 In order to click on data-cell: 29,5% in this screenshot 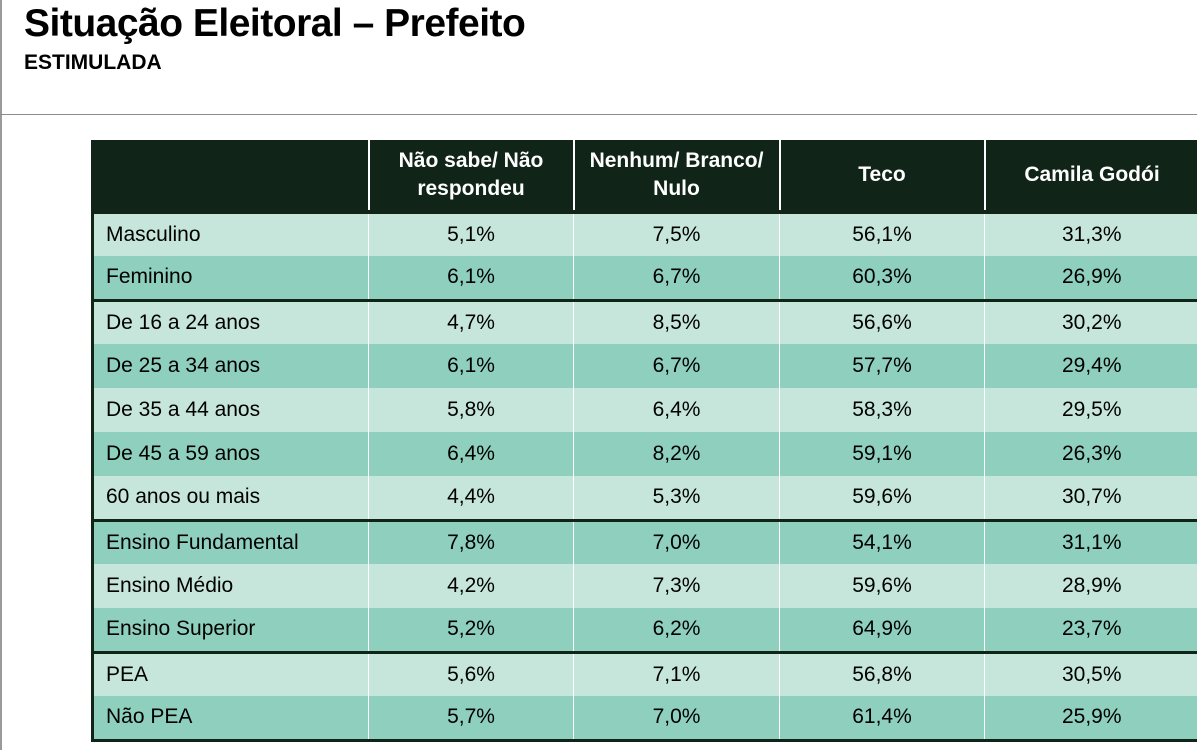, I will do `click(1090, 410)`.